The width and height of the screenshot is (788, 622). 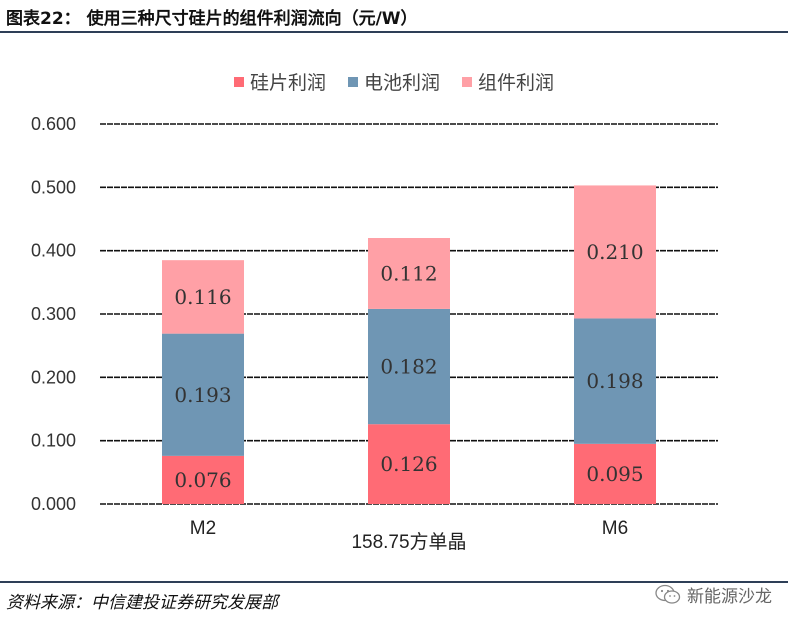 I want to click on legend-label-module: 组件利润, so click(x=516, y=83).